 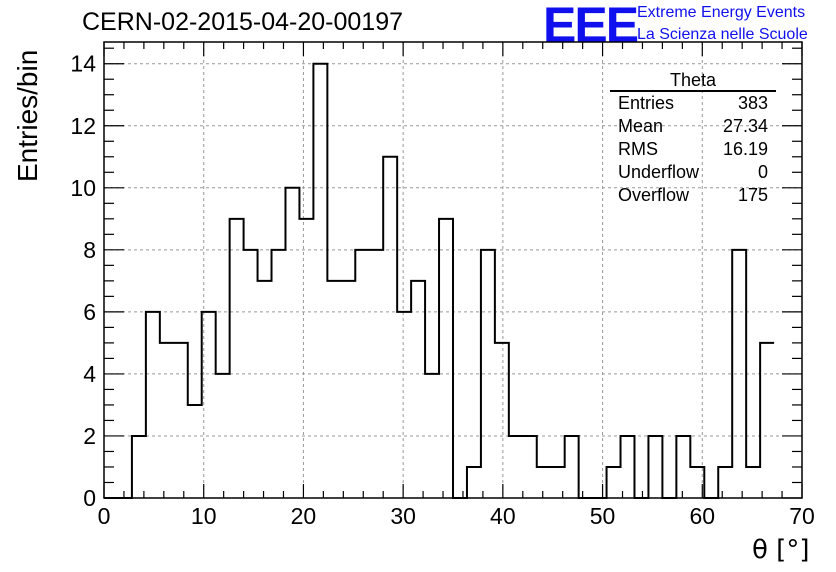 What do you see at coordinates (745, 149) in the screenshot?
I see `stats-value: 16.19` at bounding box center [745, 149].